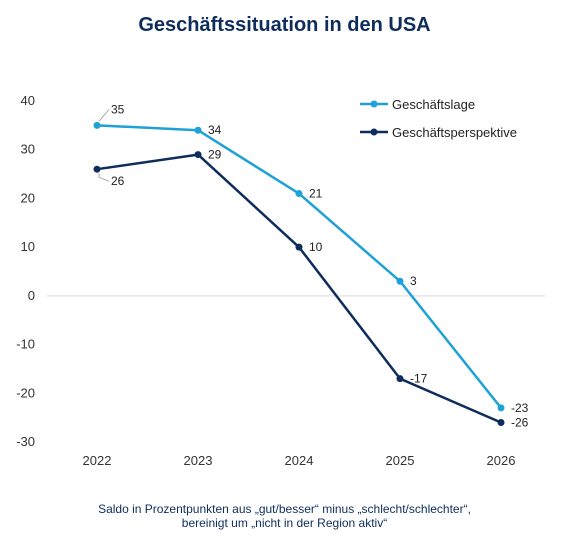 The image size is (569, 536). Describe the element at coordinates (413, 281) in the screenshot. I see `data-label: 3` at that location.